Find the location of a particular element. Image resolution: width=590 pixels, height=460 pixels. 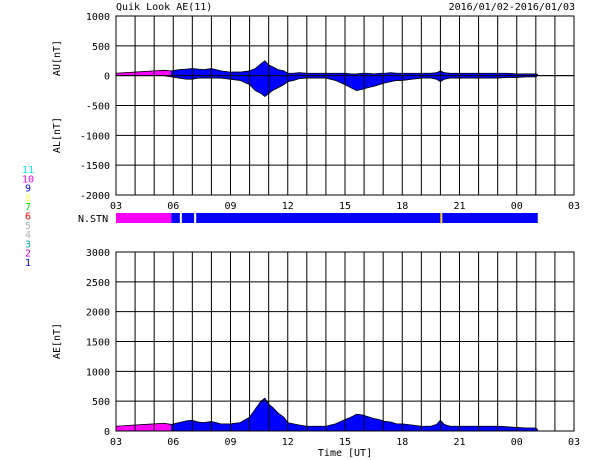

bottom-x-tick-label: 21 is located at coordinates (459, 442).